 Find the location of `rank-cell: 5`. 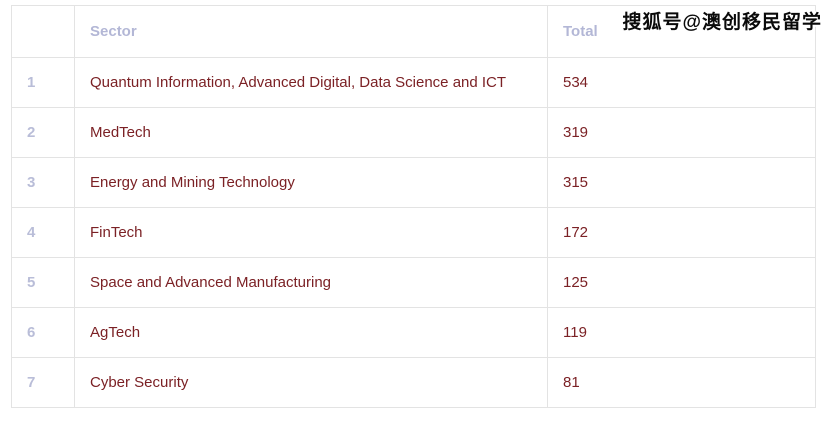

rank-cell: 5 is located at coordinates (43, 282).